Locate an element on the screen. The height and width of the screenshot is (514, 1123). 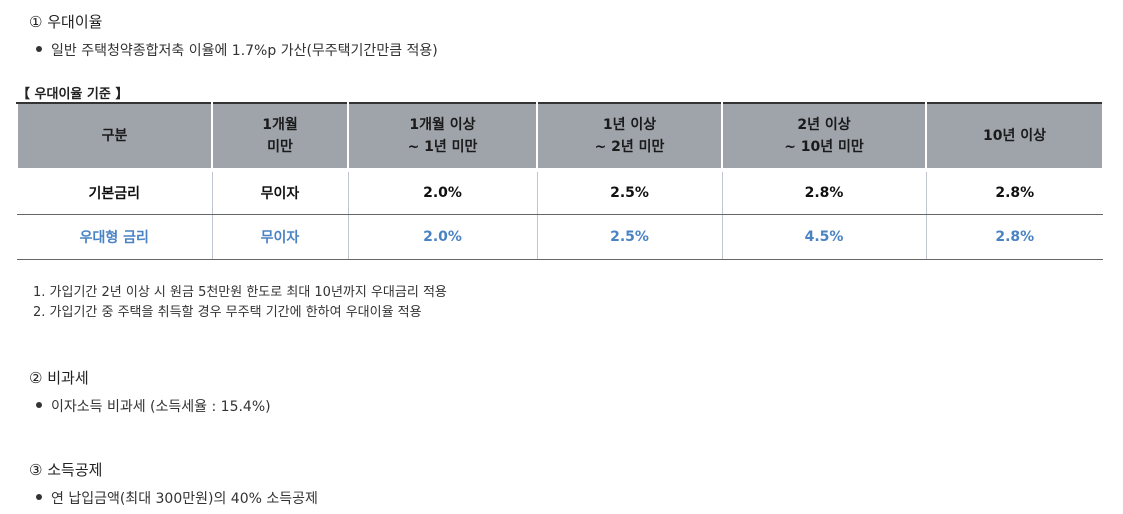
bullet-text: 일반 주택청약종합저축 이율에 1.7%p 가산(무주택기간만큼 적용) is located at coordinates (244, 51).